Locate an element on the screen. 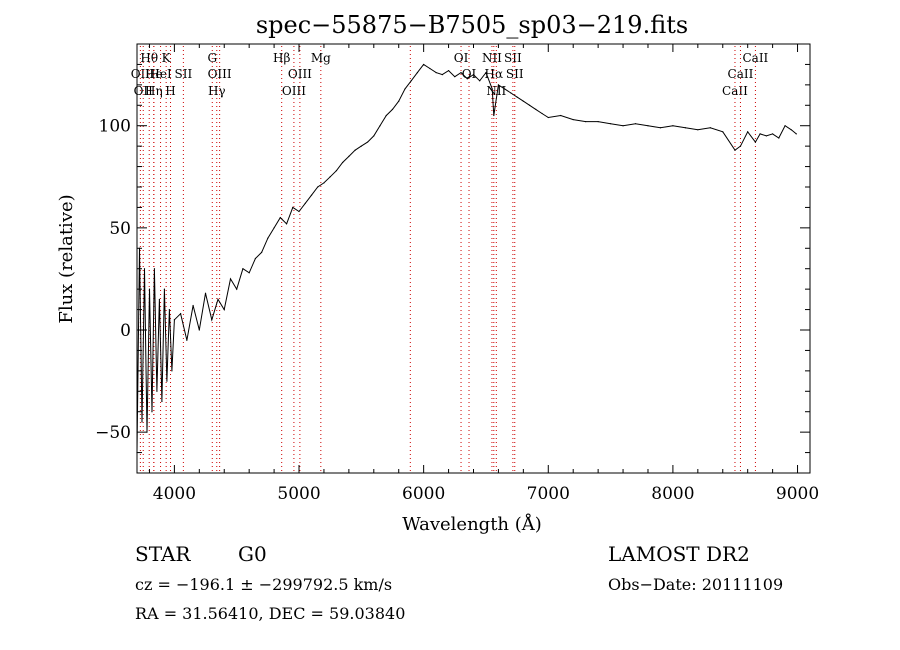 Image resolution: width=900 pixels, height=650 pixels. x-tick-label: 5000 is located at coordinates (298, 494).